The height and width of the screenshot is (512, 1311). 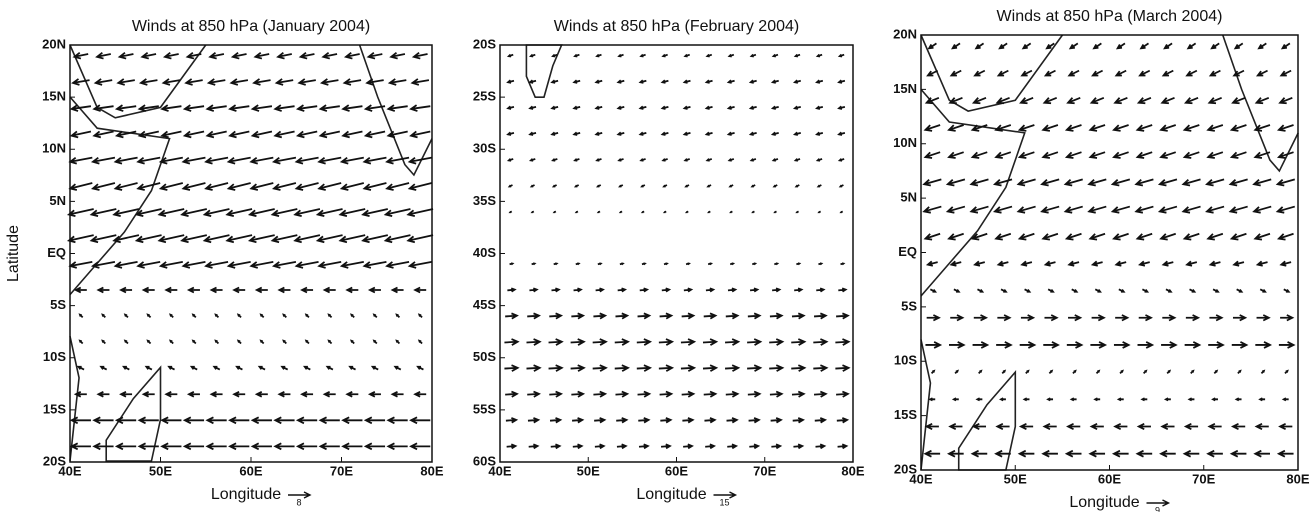 I want to click on x-tick-label: 40E, so click(x=69, y=470).